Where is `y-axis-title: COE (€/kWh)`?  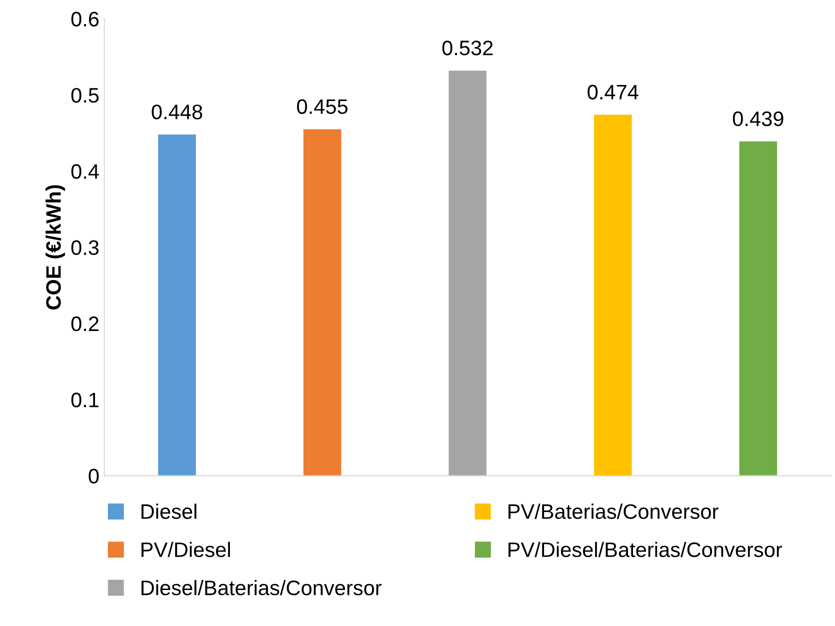 y-axis-title: COE (€/kWh) is located at coordinates (55, 247).